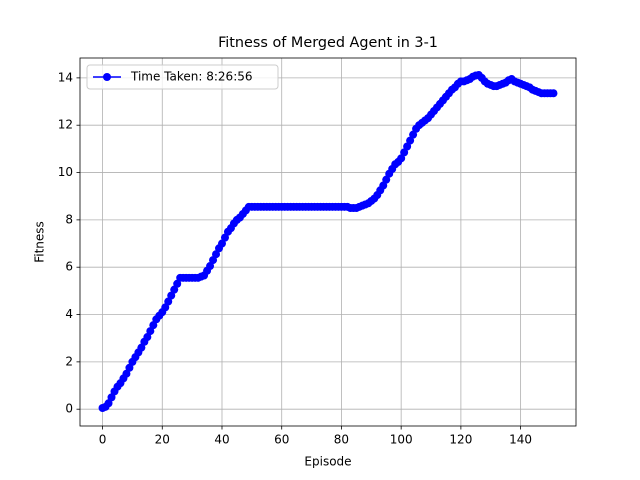 The image size is (640, 480). Describe the element at coordinates (103, 440) in the screenshot. I see `x-tick-label: 0` at that location.